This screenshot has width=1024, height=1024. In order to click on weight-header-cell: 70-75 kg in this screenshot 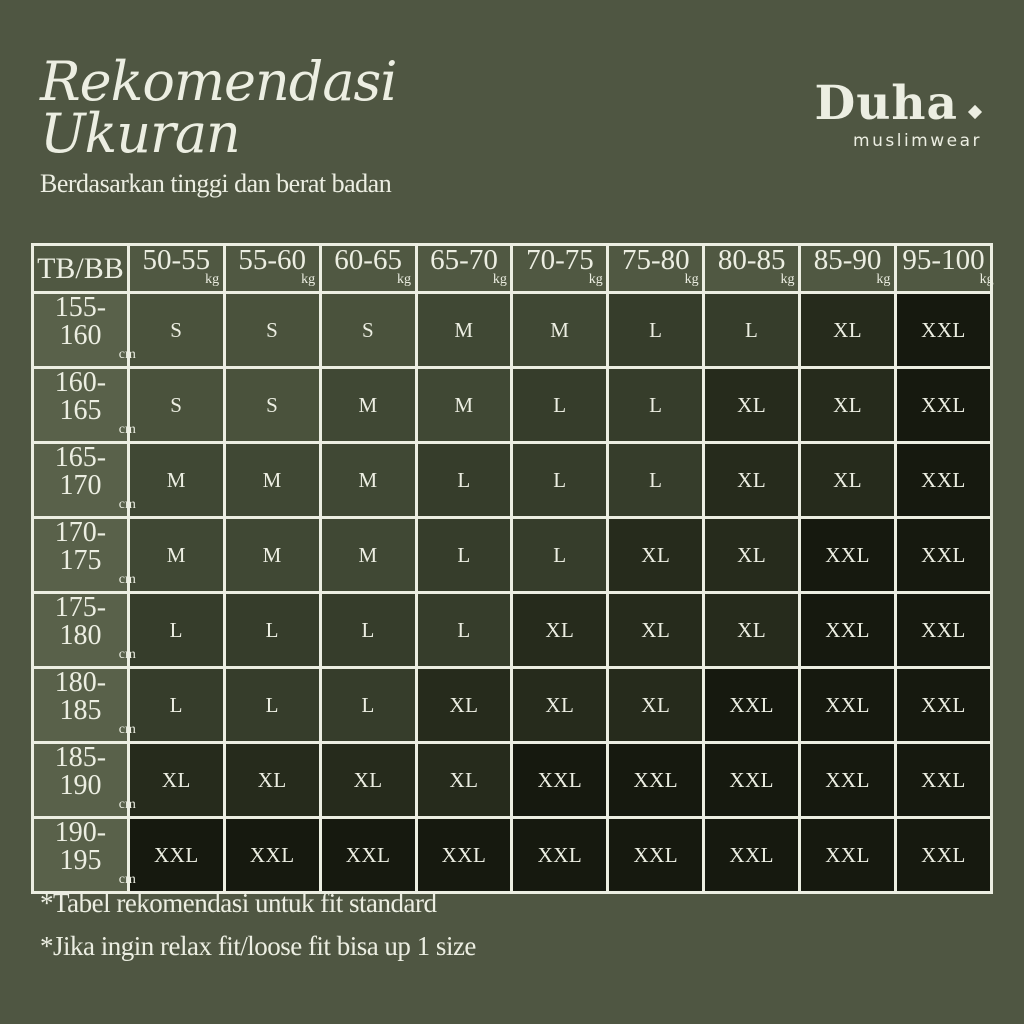, I will do `click(560, 268)`.